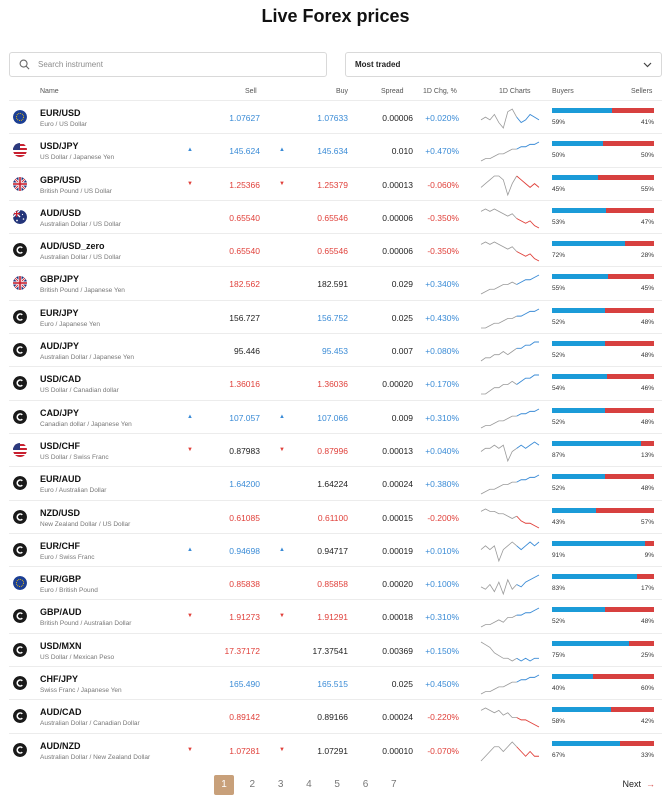 The image size is (671, 800). What do you see at coordinates (61, 379) in the screenshot?
I see `instrument-symbol: USD/CAD` at bounding box center [61, 379].